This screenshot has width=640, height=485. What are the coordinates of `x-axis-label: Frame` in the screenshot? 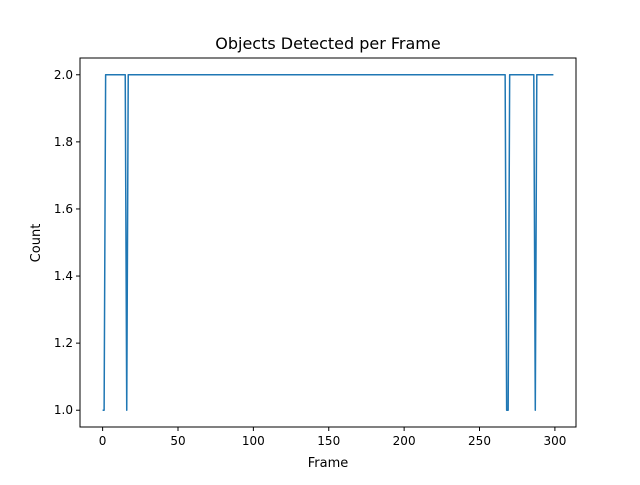 It's located at (328, 463).